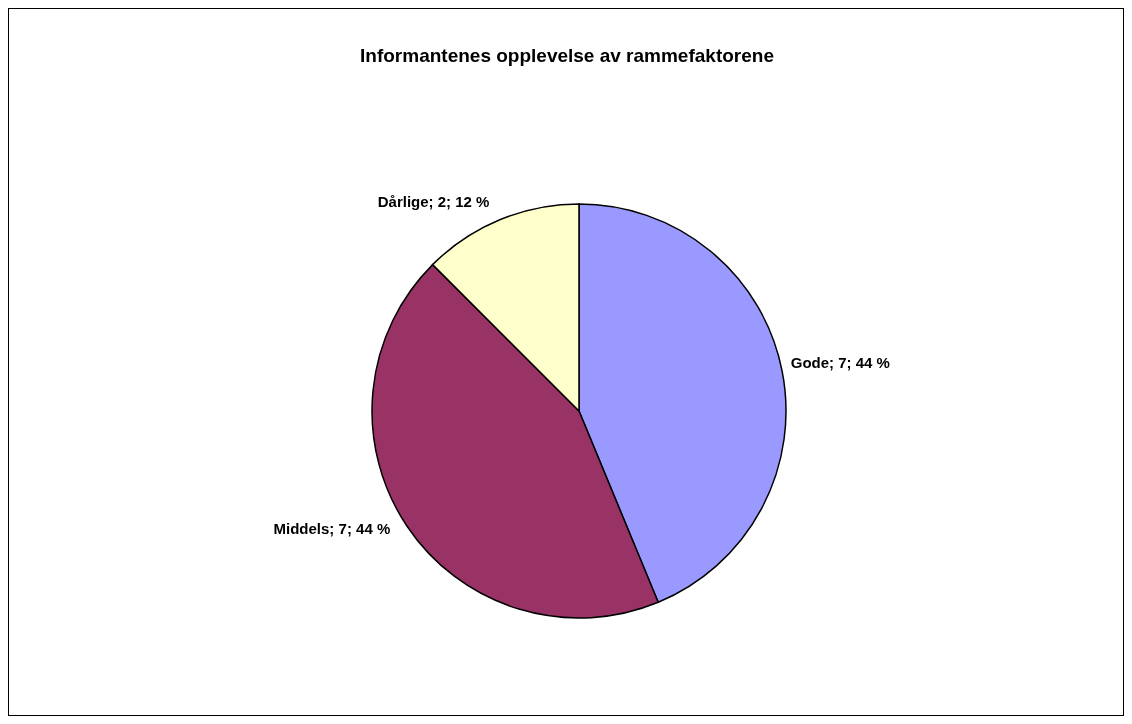 This screenshot has width=1132, height=724. What do you see at coordinates (332, 529) in the screenshot?
I see `slice-label: Middels; 7; 44 %` at bounding box center [332, 529].